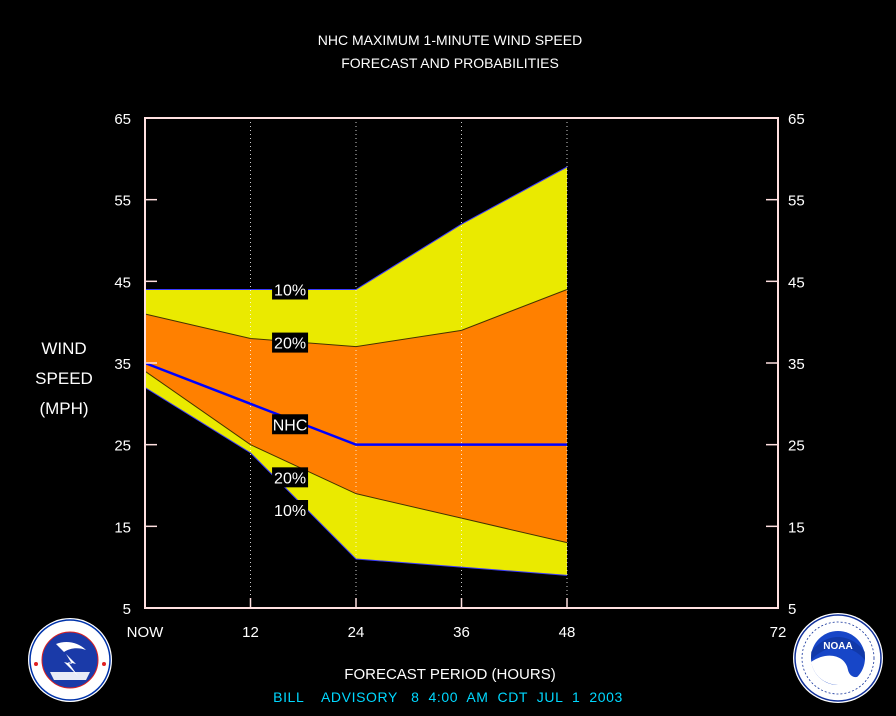  What do you see at coordinates (450, 40) in the screenshot?
I see `chart-title-line-1: NHC MAXIMUM 1-MINUTE WIND SPEED` at bounding box center [450, 40].